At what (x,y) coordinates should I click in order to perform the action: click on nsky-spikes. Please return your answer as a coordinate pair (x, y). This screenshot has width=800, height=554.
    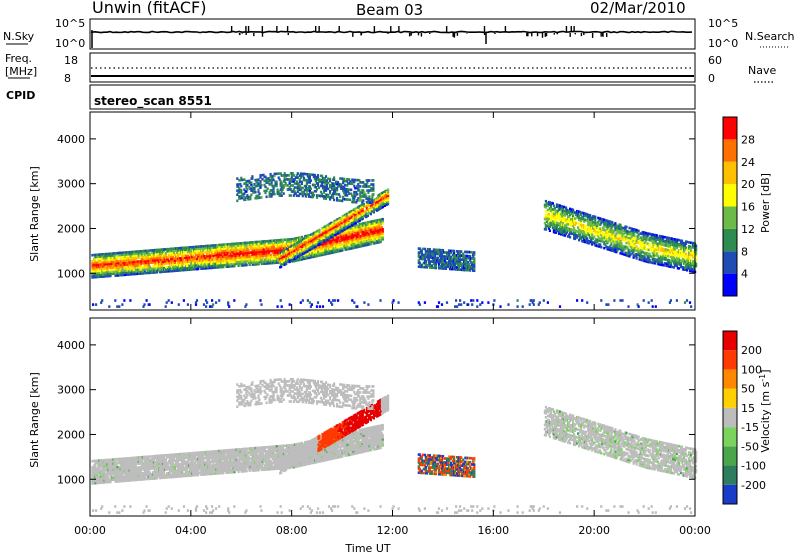
    Looking at the image, I should click on (419, 35).